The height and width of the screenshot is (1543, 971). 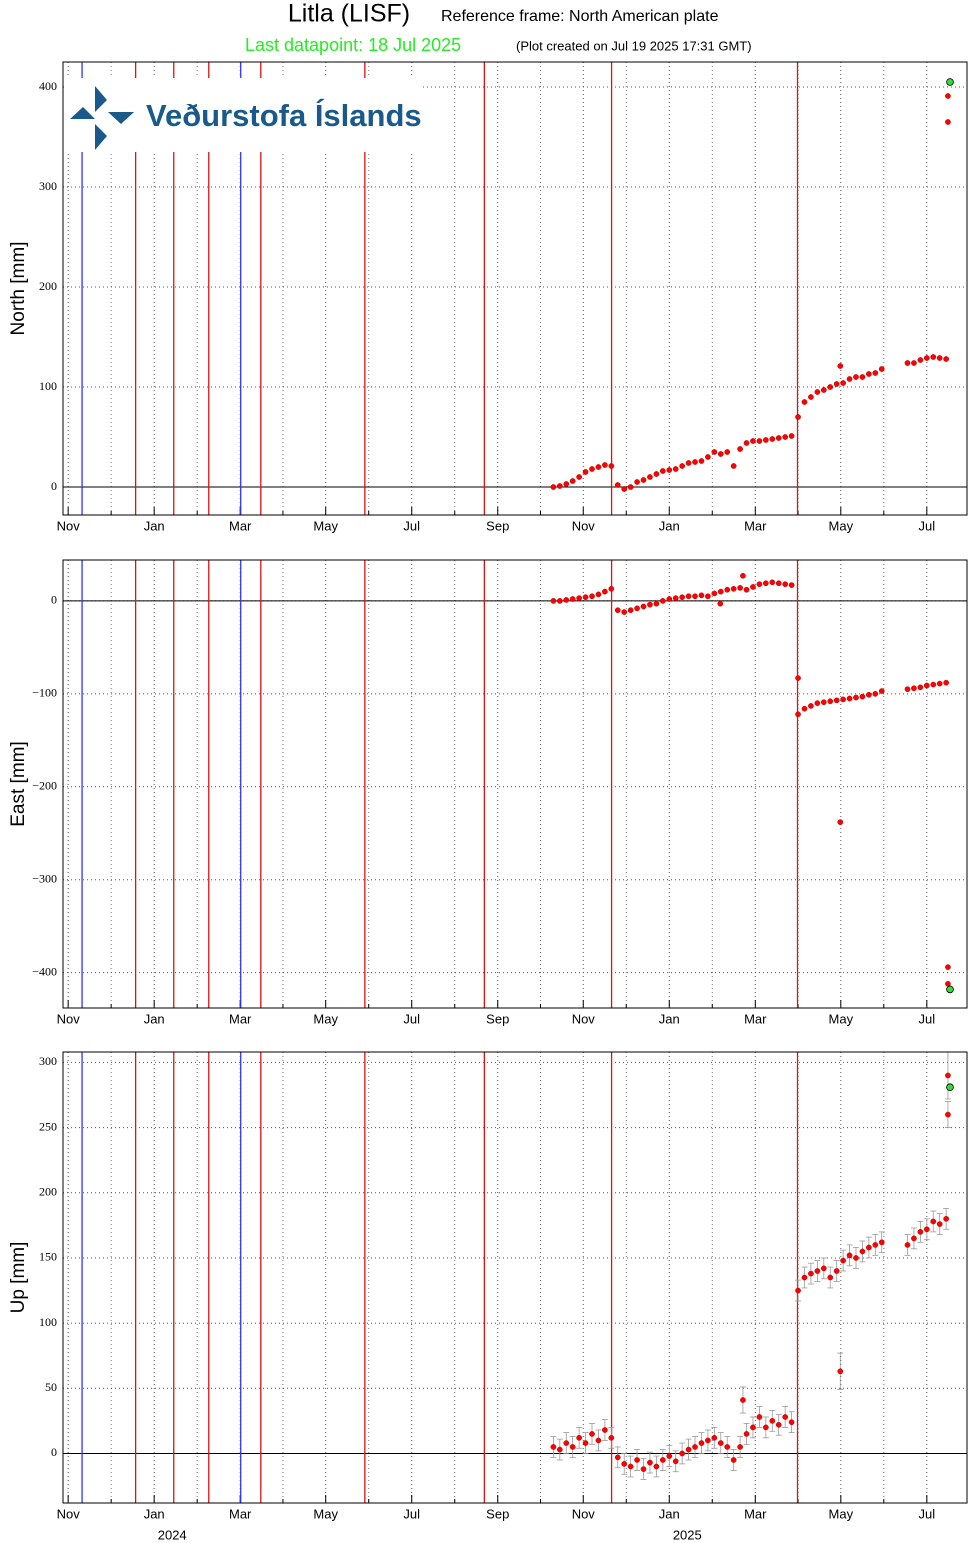 I want to click on x-tick-label: Sep, so click(x=497, y=525).